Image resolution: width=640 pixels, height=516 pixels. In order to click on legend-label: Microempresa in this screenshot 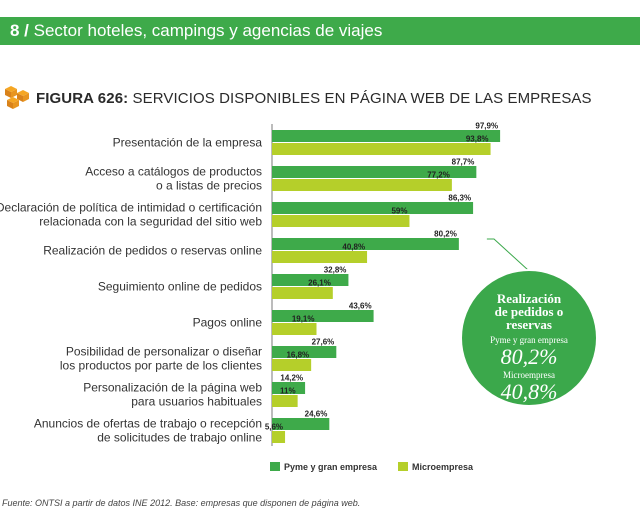, I will do `click(443, 467)`.